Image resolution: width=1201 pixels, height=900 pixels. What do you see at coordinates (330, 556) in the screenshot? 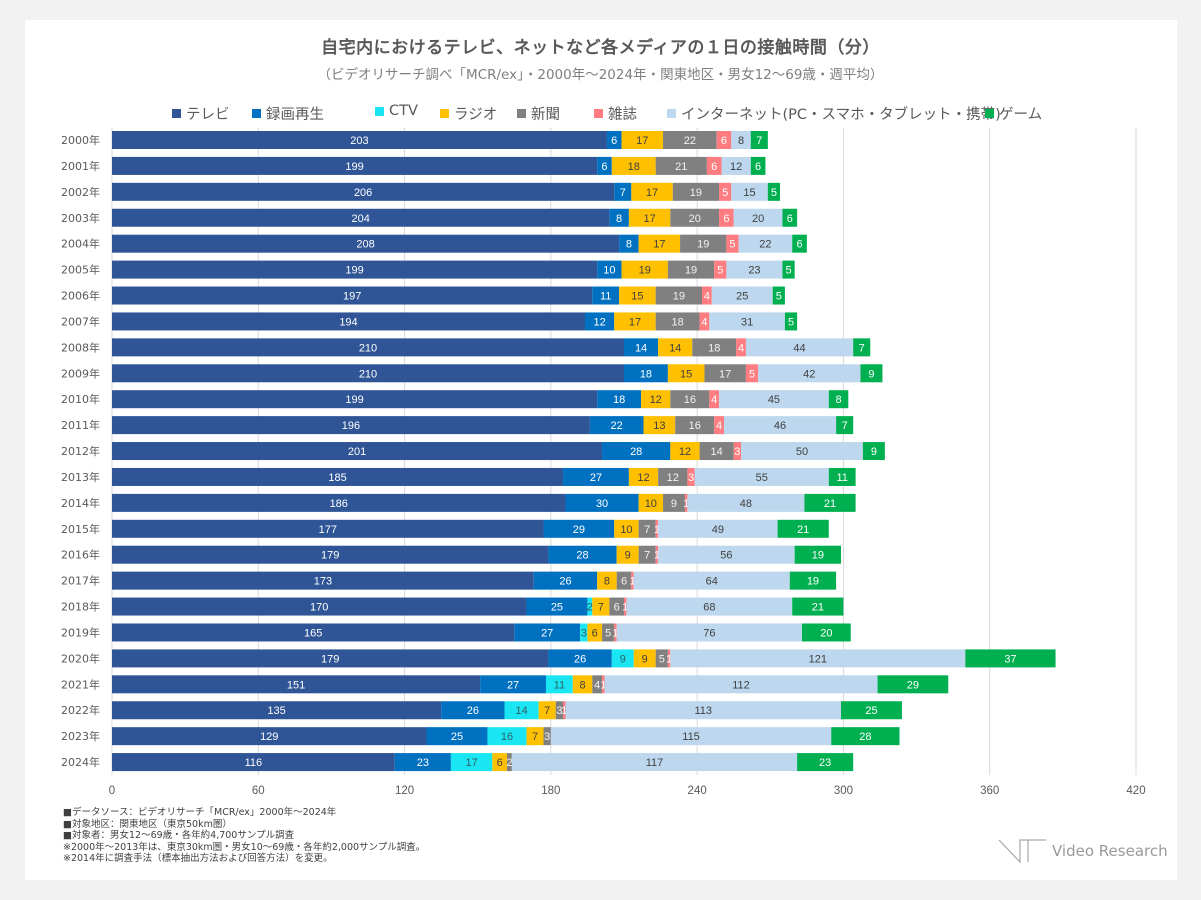
I see `data-label-tv: 179` at bounding box center [330, 556].